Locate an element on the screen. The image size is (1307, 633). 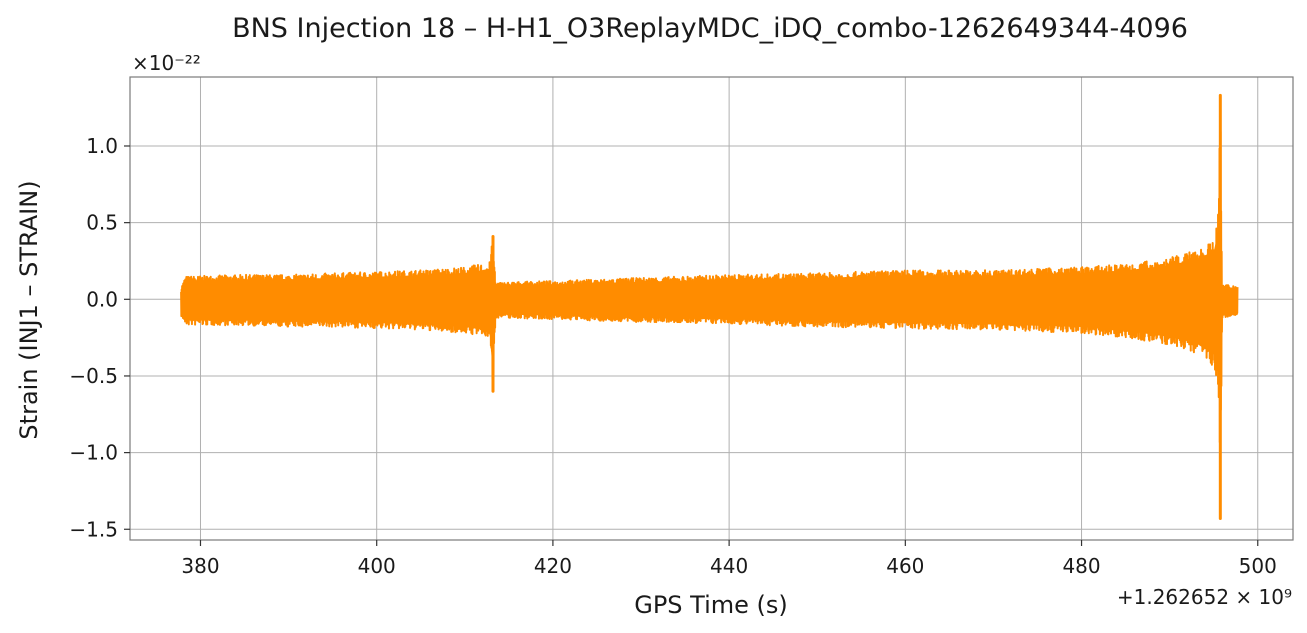
y-tick-label: −1.5 is located at coordinates (93, 529).